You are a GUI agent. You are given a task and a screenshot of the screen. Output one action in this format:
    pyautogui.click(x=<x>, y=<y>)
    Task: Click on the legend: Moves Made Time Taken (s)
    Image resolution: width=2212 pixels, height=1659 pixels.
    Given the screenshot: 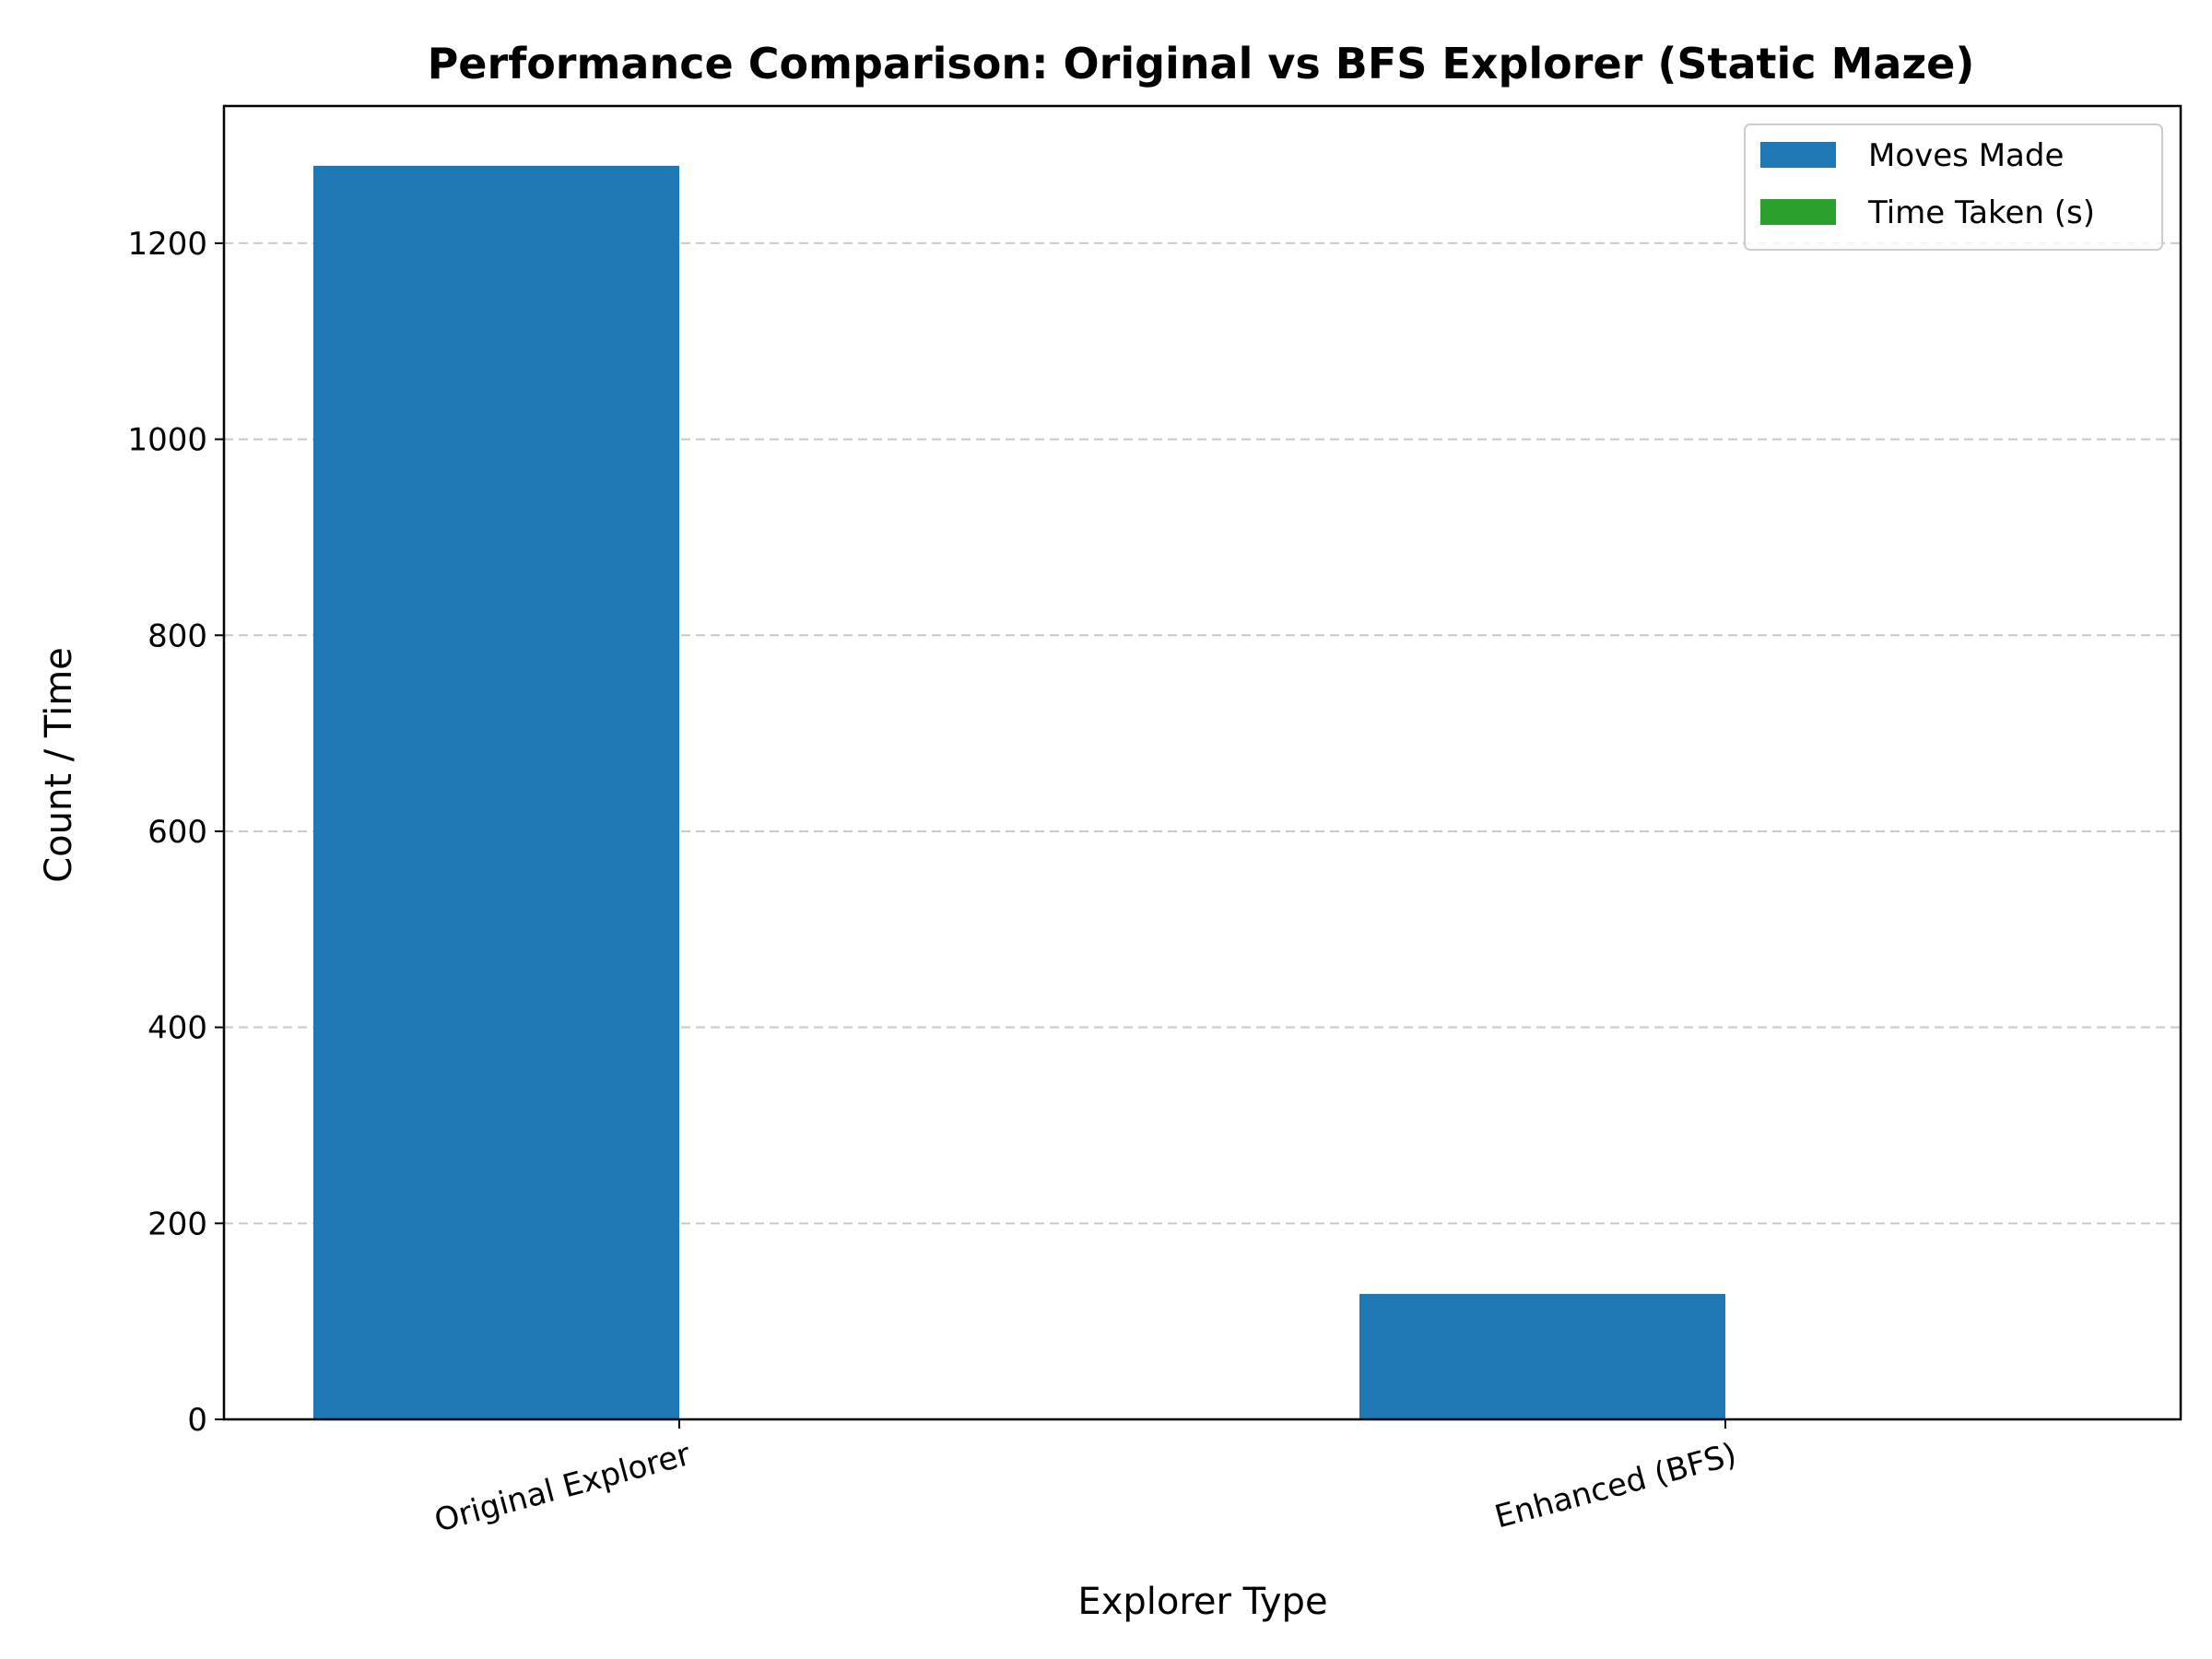 What is the action you would take?
    pyautogui.click(x=1953, y=187)
    